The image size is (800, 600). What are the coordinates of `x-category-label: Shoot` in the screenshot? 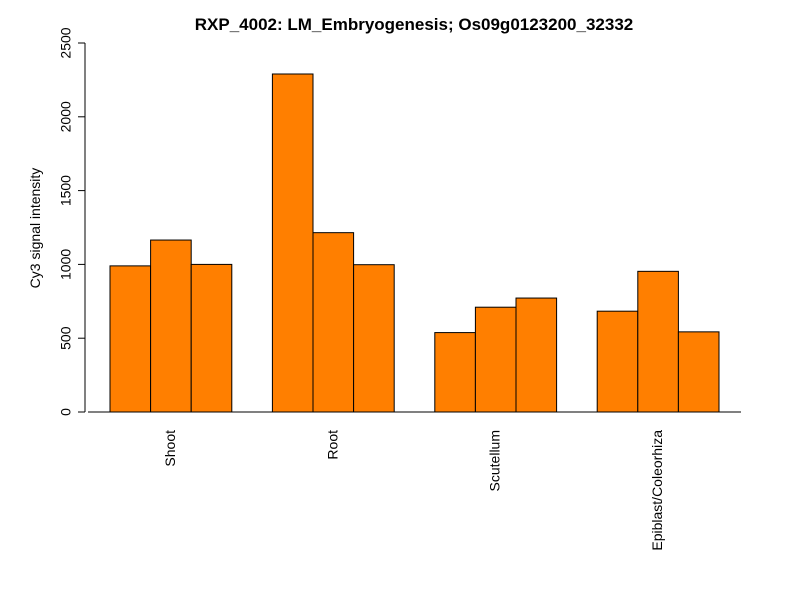 It's located at (170, 448).